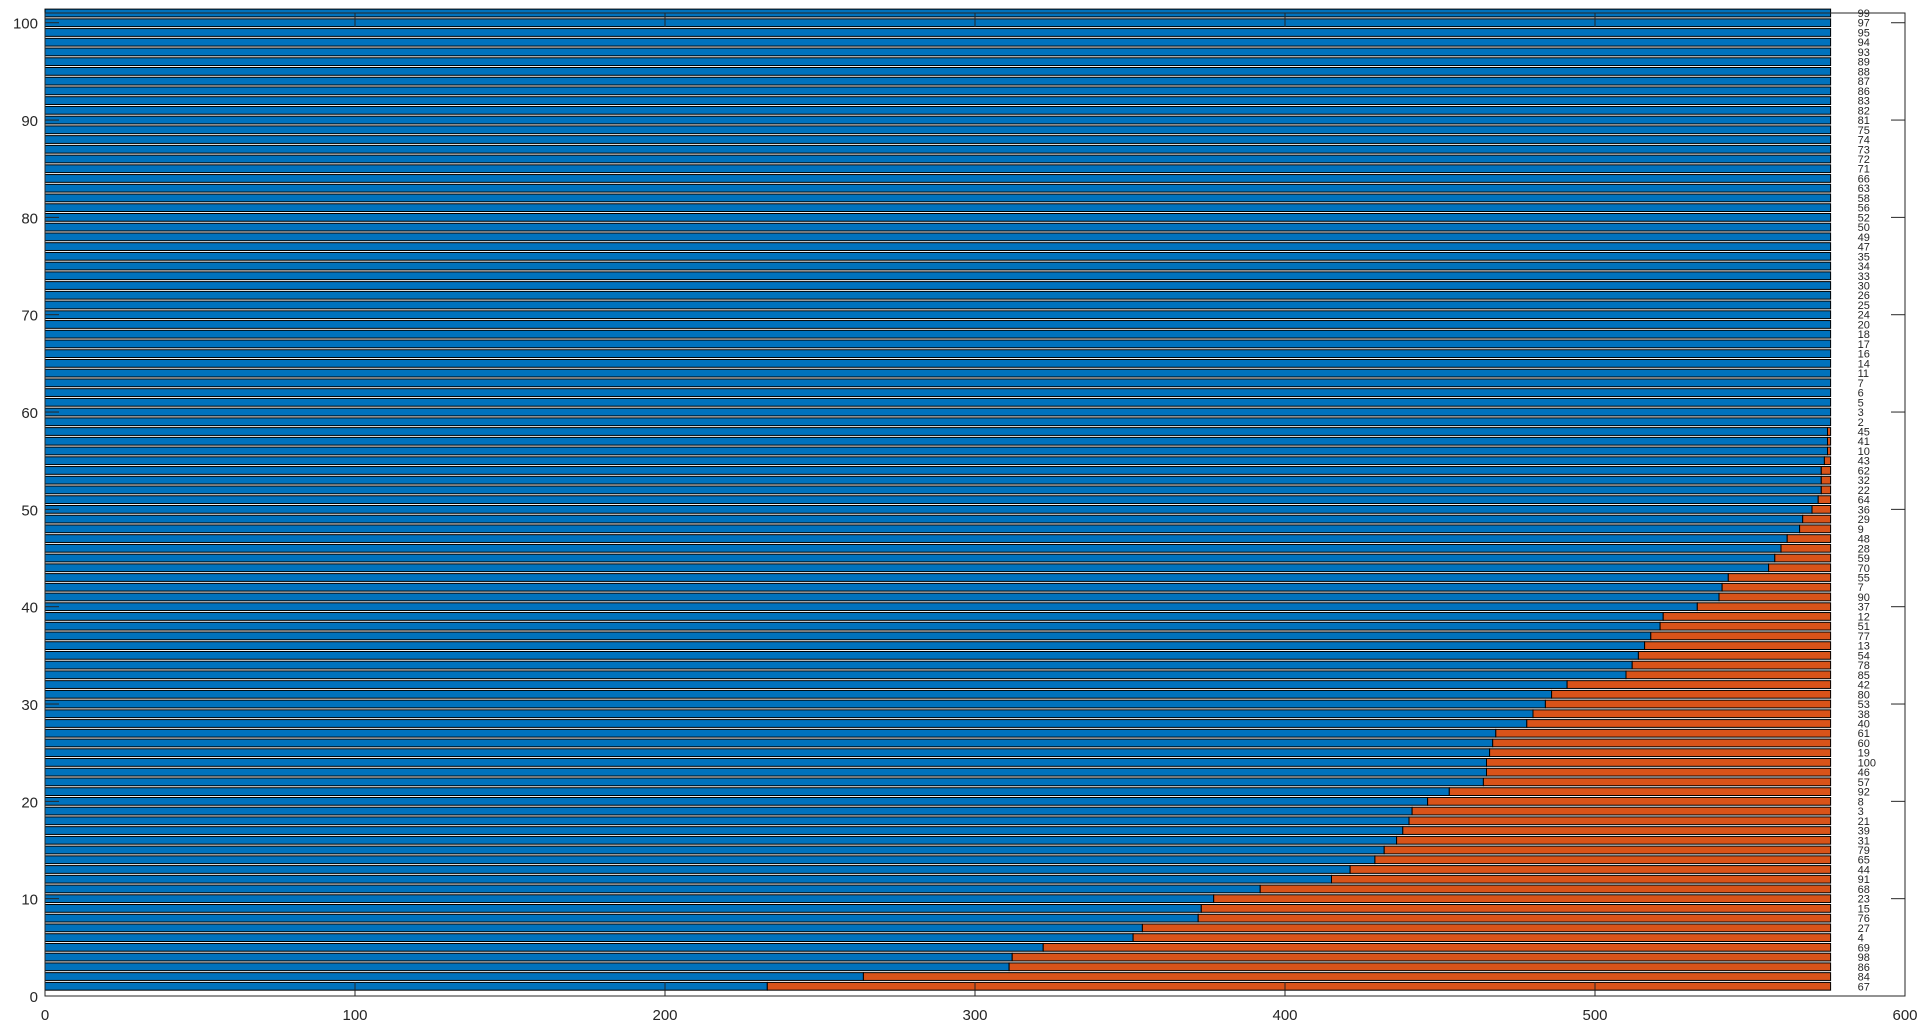 The width and height of the screenshot is (1930, 1031). Describe the element at coordinates (1861, 413) in the screenshot. I see `row-label: 3` at that location.